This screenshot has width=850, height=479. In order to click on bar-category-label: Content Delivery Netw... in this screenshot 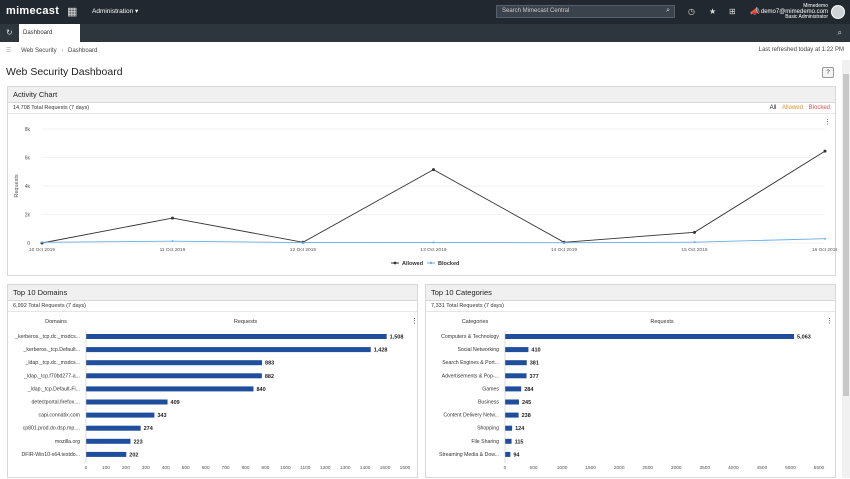, I will do `click(471, 416)`.